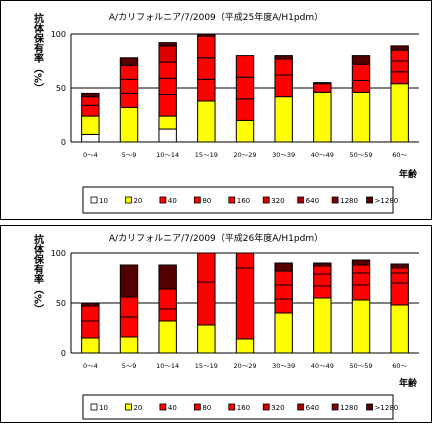  Describe the element at coordinates (206, 201) in the screenshot. I see `legend-label: 80` at that location.